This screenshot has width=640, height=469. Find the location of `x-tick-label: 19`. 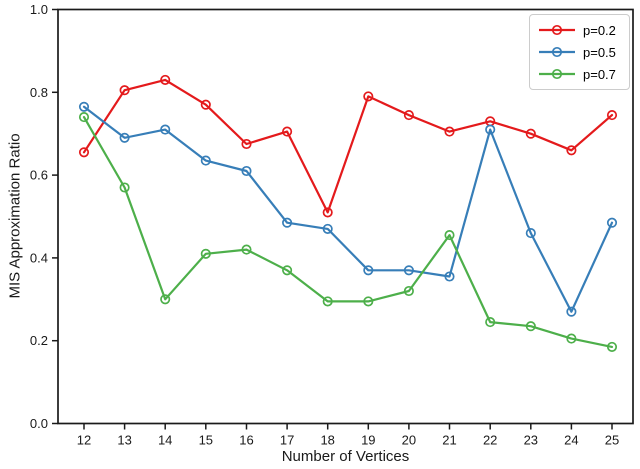

x-tick-label: 19 is located at coordinates (368, 440).